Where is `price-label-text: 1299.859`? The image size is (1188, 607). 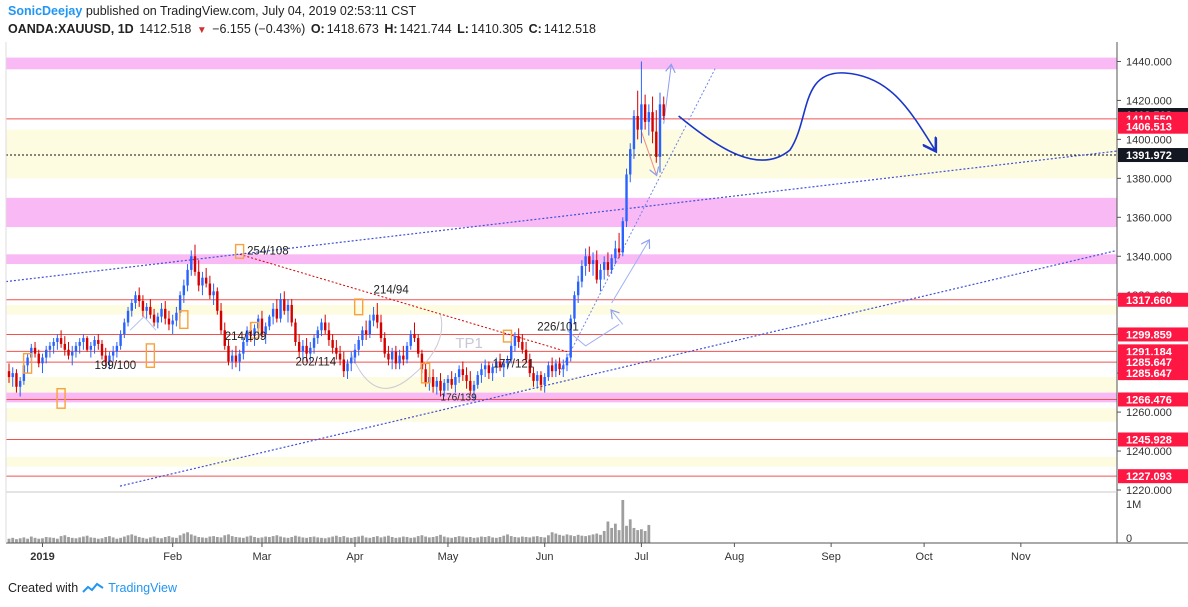
price-label-text: 1299.859 is located at coordinates (1149, 335).